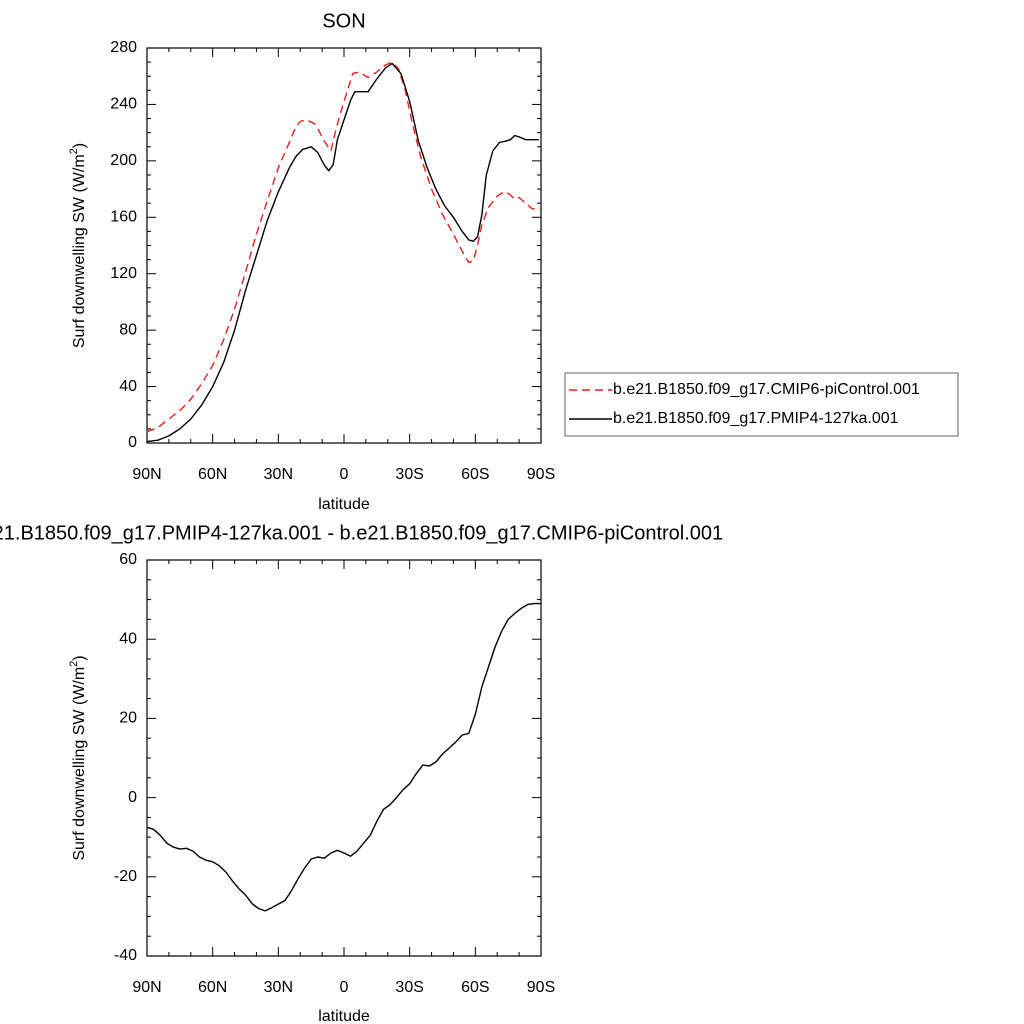 This screenshot has height=1024, width=1024. Describe the element at coordinates (343, 21) in the screenshot. I see `chart-title: SON` at that location.